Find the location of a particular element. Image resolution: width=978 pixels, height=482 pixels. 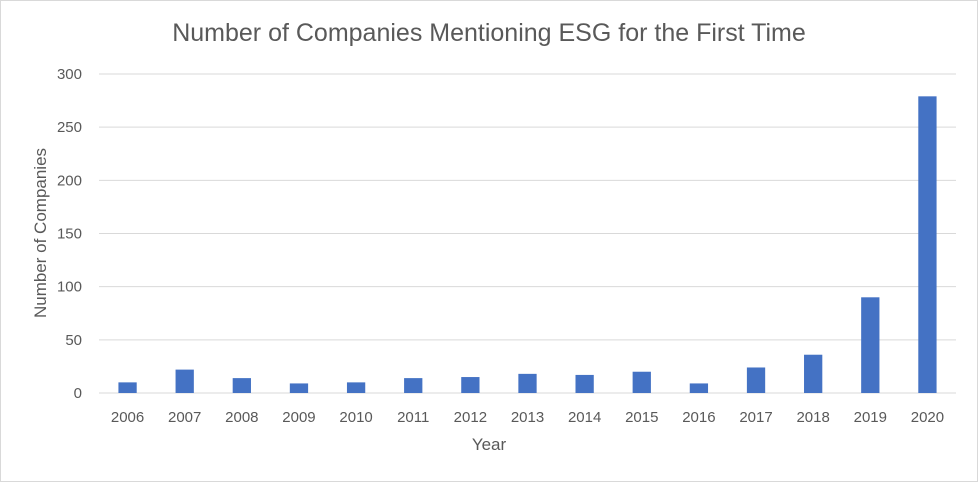

y-tick-label: 200 is located at coordinates (69, 180).